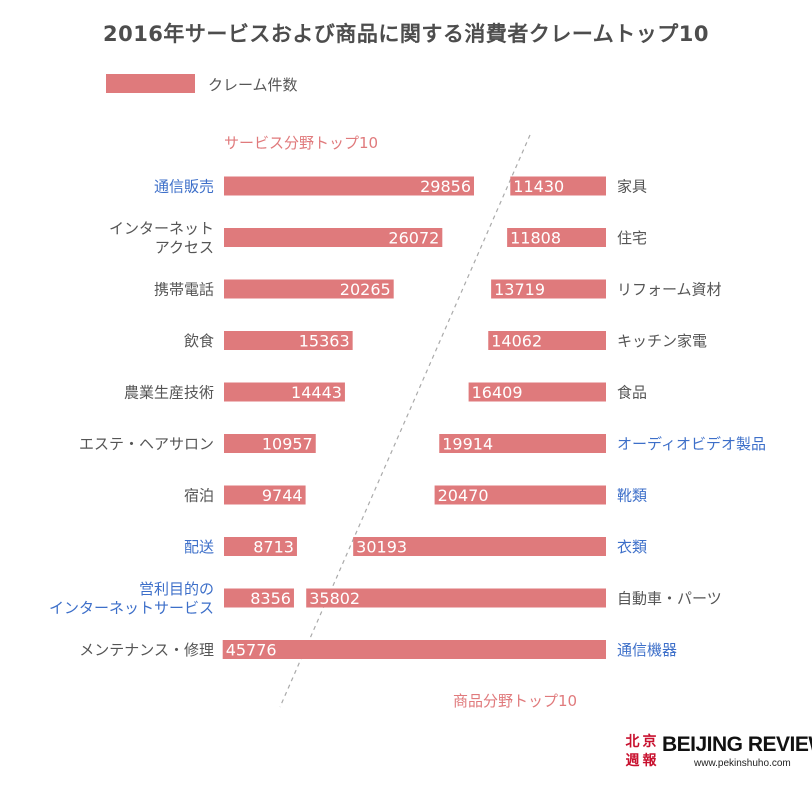 The image size is (812, 787). What do you see at coordinates (538, 186) in the screenshot?
I see `products-value-label: 11430` at bounding box center [538, 186].